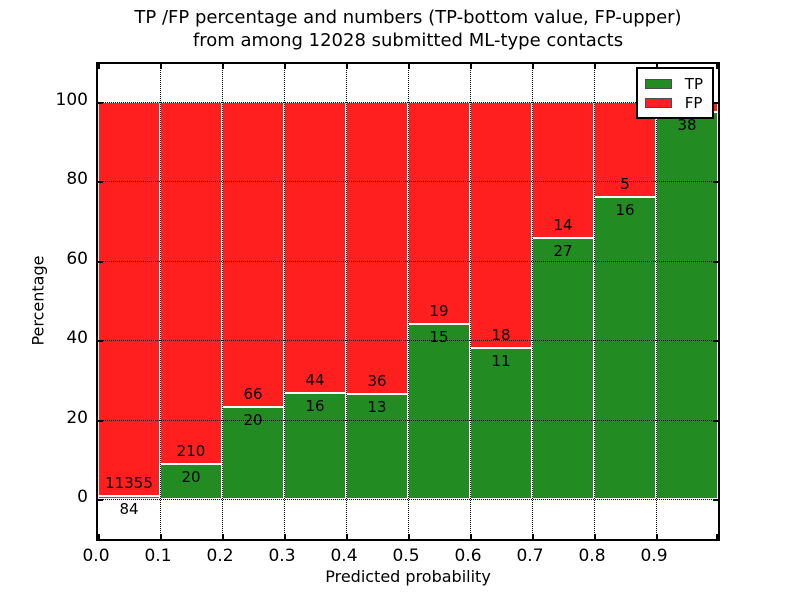 This screenshot has width=800, height=600. I want to click on legend-item-fp: FP, so click(673, 102).